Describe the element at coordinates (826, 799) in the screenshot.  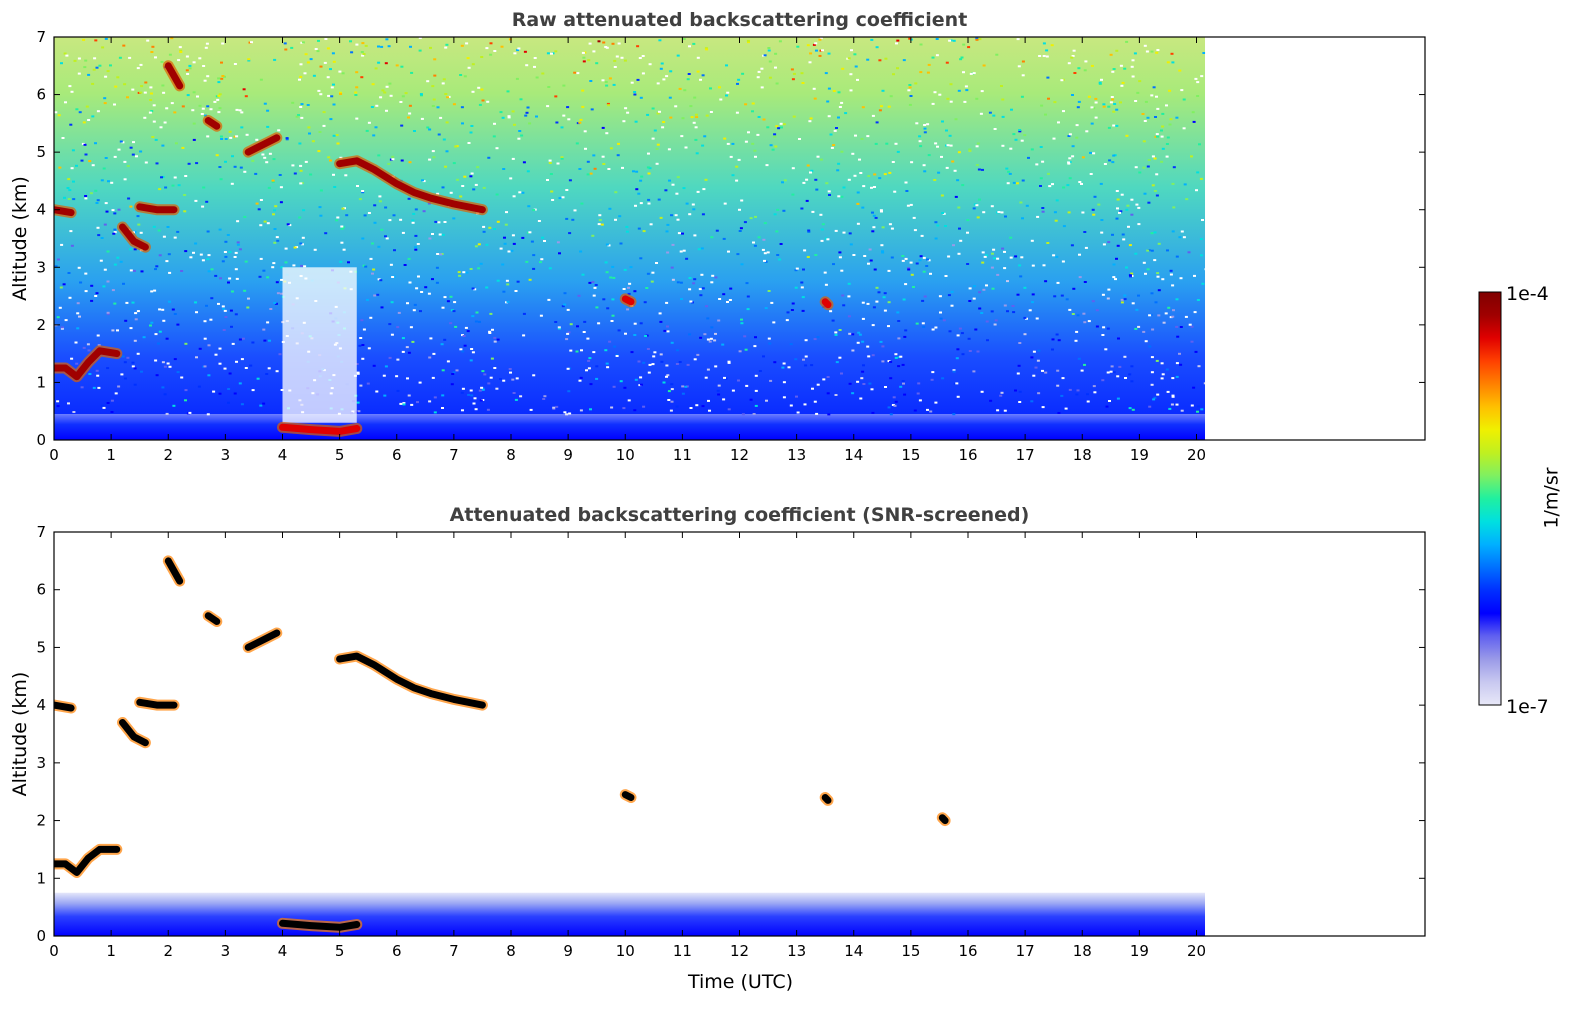
I see `cloud-small-feature-13.5h` at that location.